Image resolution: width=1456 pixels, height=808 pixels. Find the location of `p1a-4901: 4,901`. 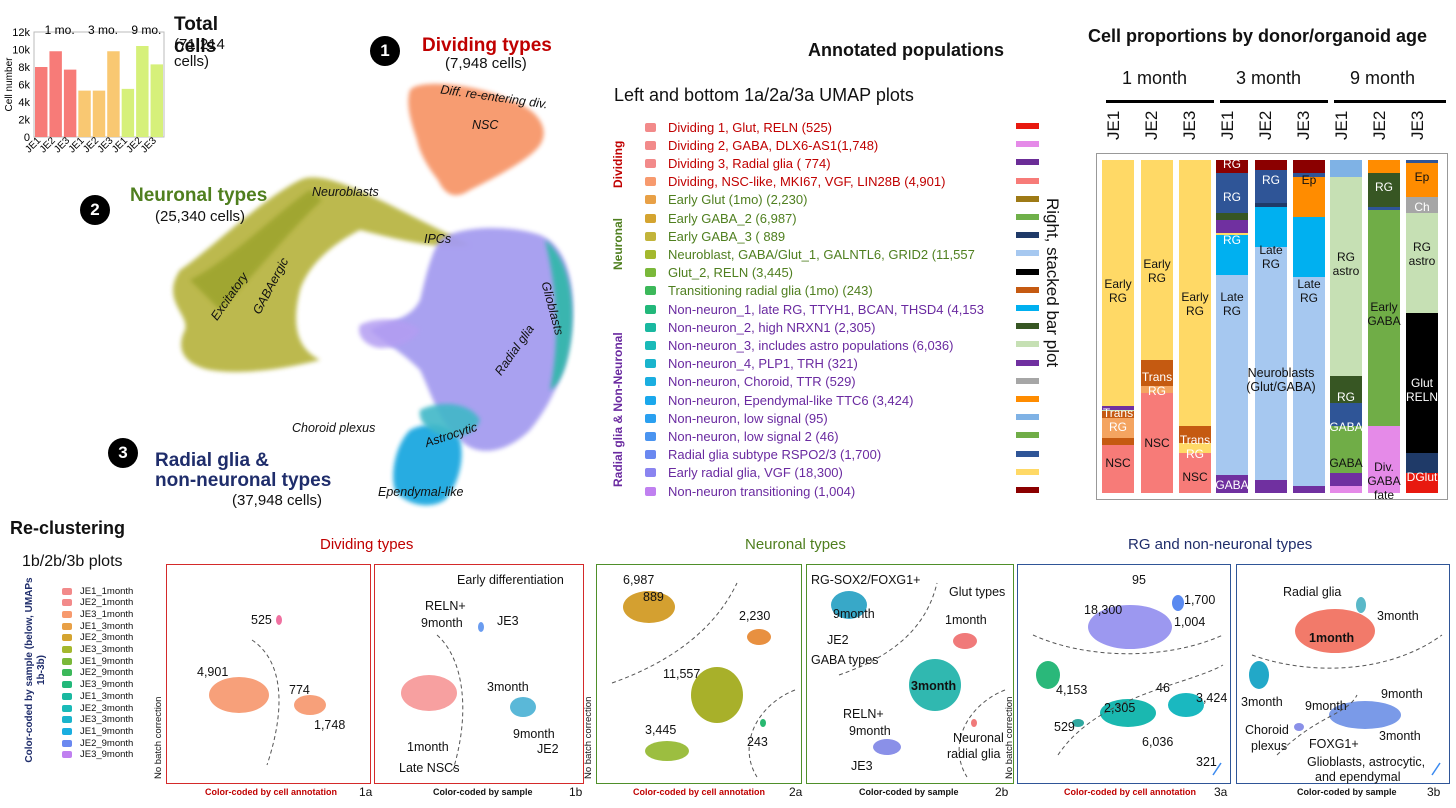

p1a-4901: 4,901 is located at coordinates (213, 672).